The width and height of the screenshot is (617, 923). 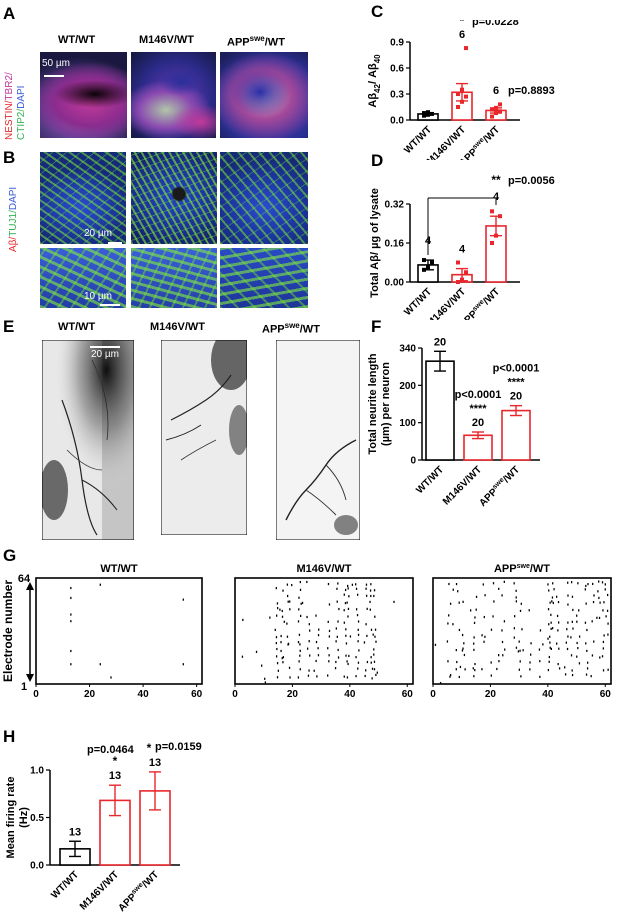 I want to click on chart-g-ybottom: 1, so click(x=24, y=687).